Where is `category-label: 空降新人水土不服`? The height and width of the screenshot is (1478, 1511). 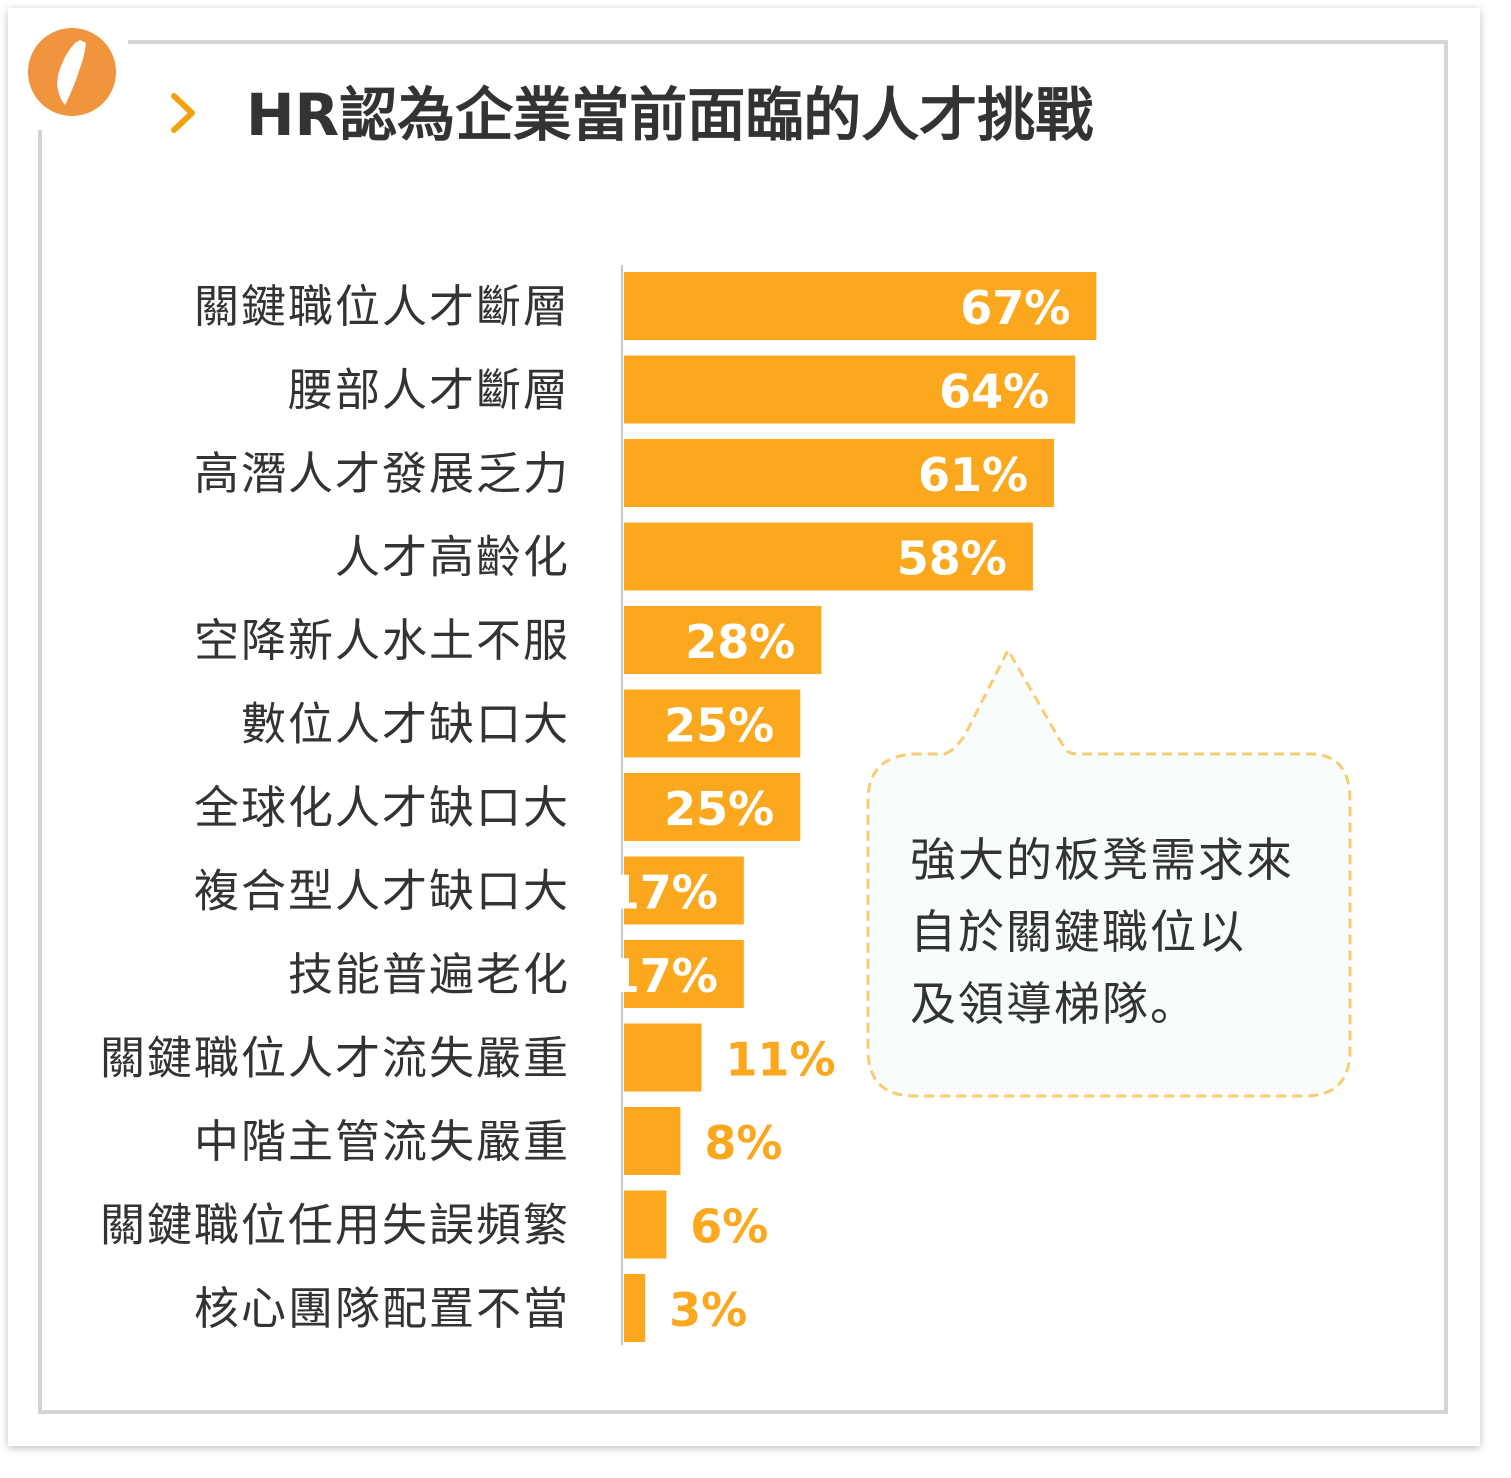 category-label: 空降新人水土不服 is located at coordinates (382, 640).